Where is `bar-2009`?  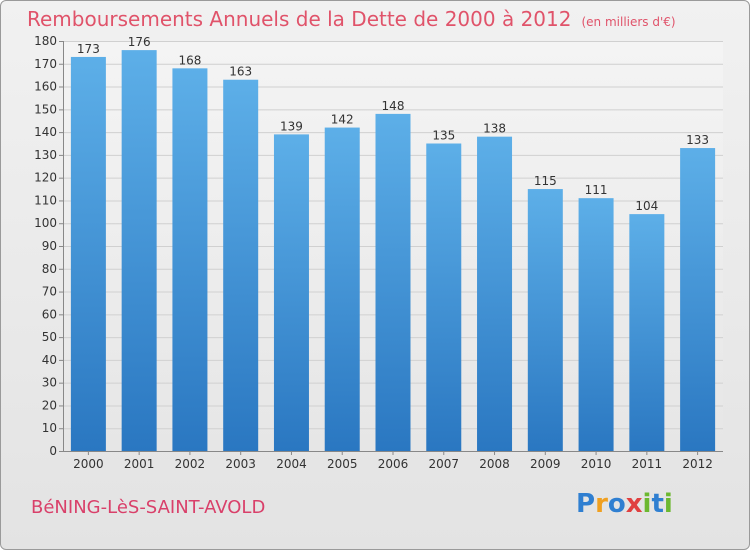
bar-2009 is located at coordinates (545, 320).